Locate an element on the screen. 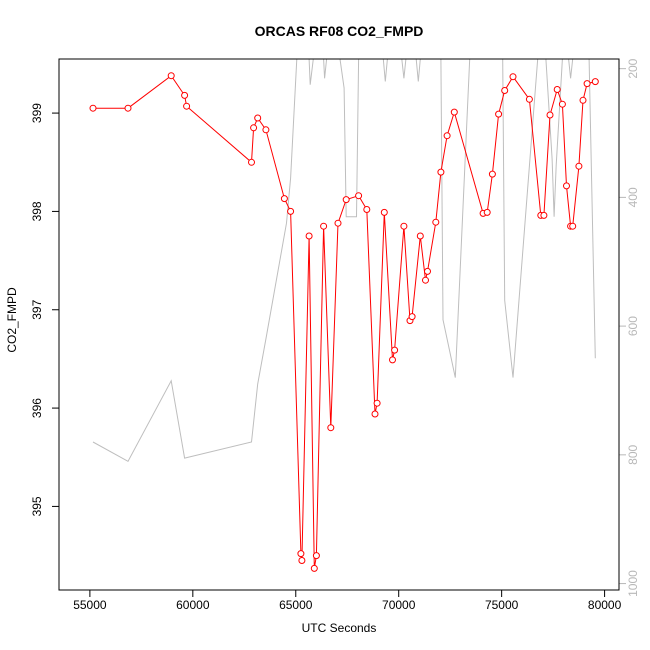 This screenshot has height=650, width=650. x-axis-label: UTC Seconds is located at coordinates (339, 628).